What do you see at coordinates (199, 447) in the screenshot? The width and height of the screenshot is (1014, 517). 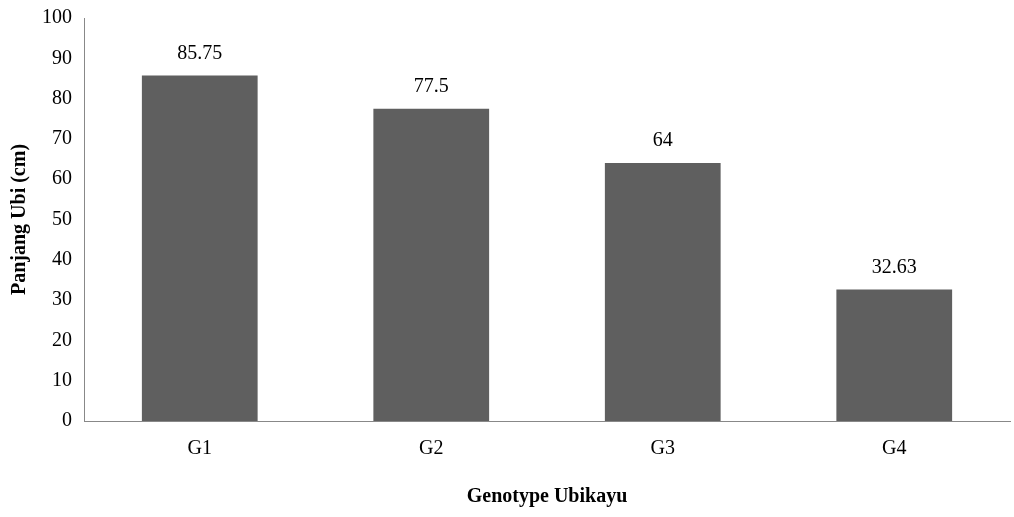 I see `x-tick-label: G1` at bounding box center [199, 447].